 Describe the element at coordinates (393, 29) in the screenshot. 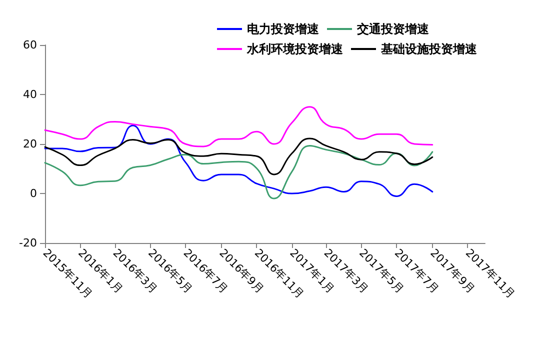

I see `legend-label: 交通投资增速` at that location.